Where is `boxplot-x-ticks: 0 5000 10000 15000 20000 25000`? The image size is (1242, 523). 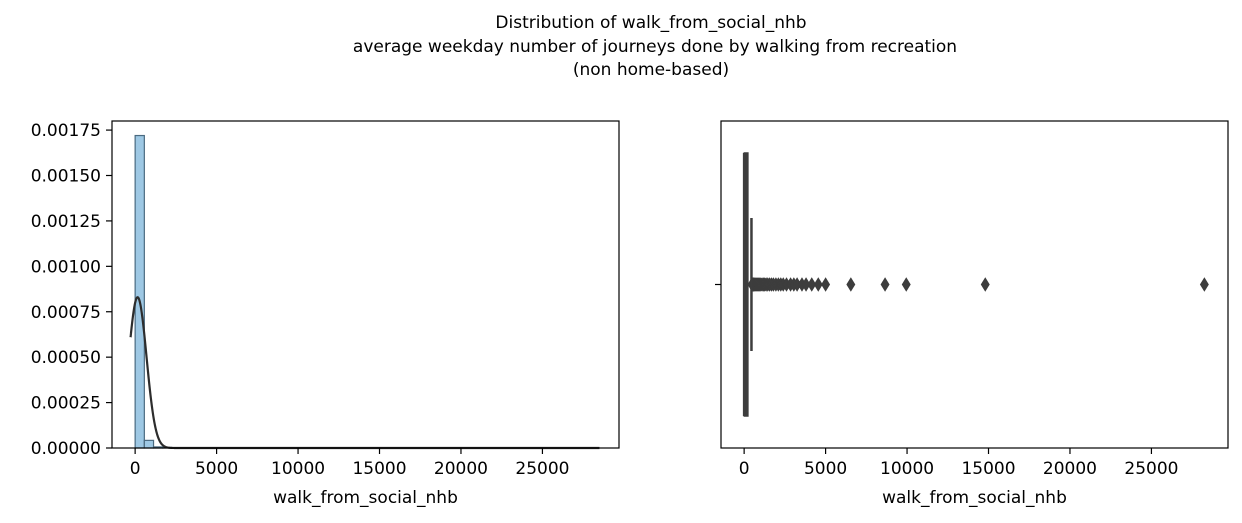 boxplot-x-ticks: 0 5000 10000 15000 20000 25000 is located at coordinates (958, 463).